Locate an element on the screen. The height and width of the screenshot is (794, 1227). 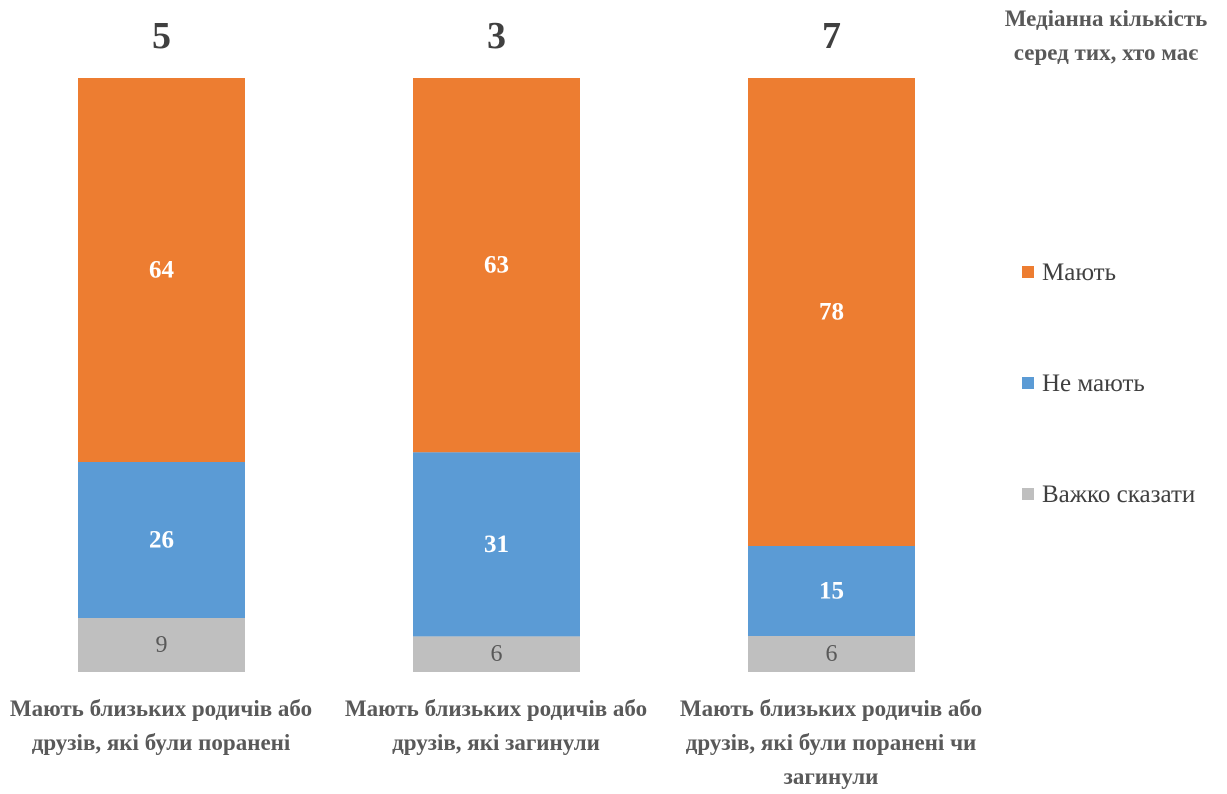
legend-label: Не мають is located at coordinates (1093, 383).